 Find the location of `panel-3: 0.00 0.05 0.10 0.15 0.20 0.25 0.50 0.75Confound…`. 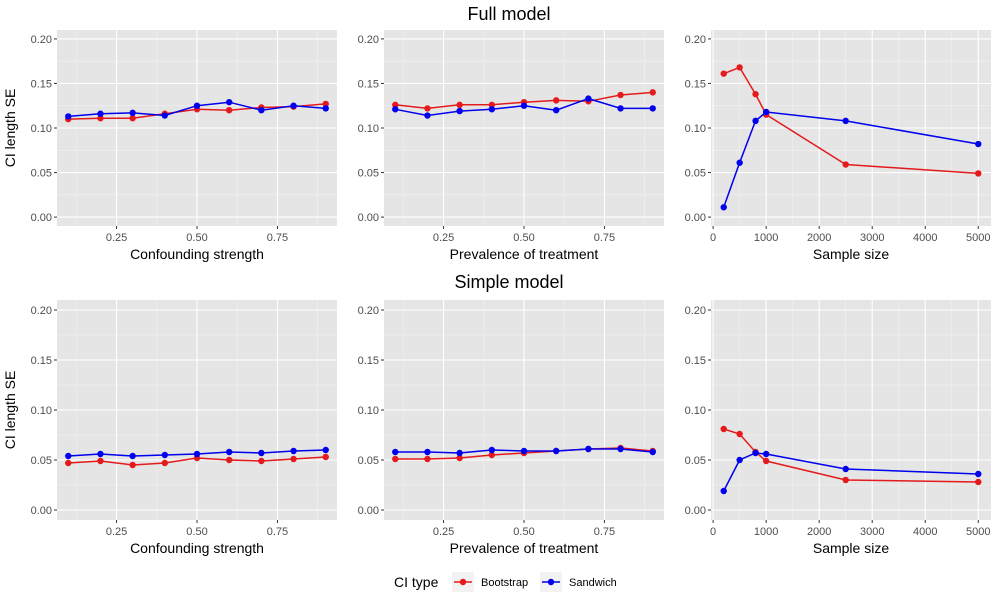

panel-3: 0.00 0.05 0.10 0.15 0.20 0.25 0.50 0.75Confound… is located at coordinates (169, 428).